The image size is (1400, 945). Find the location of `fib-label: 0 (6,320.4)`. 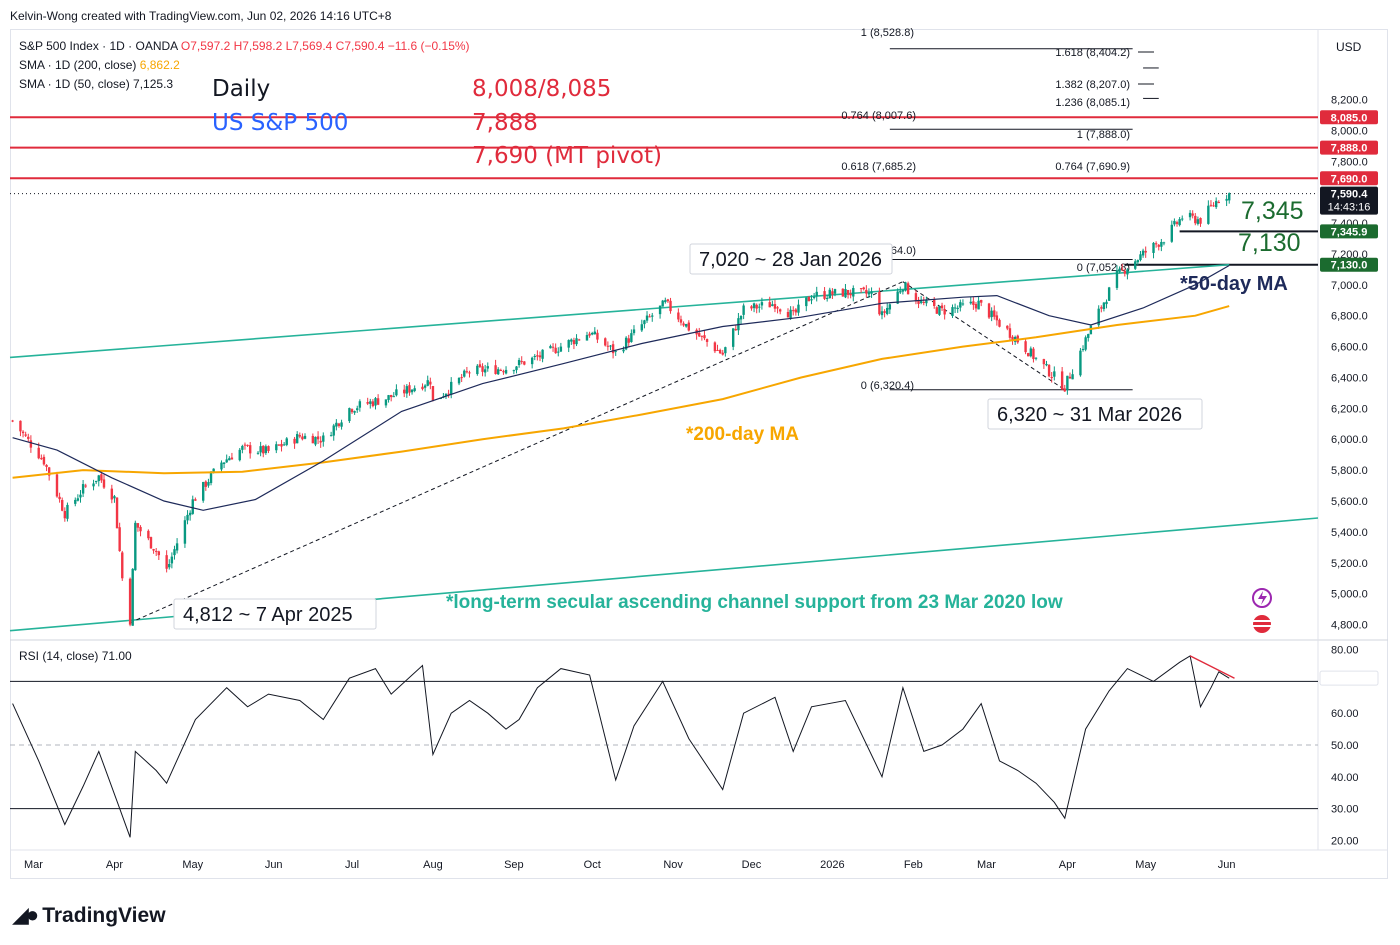

fib-label: 0 (6,320.4) is located at coordinates (887, 386).